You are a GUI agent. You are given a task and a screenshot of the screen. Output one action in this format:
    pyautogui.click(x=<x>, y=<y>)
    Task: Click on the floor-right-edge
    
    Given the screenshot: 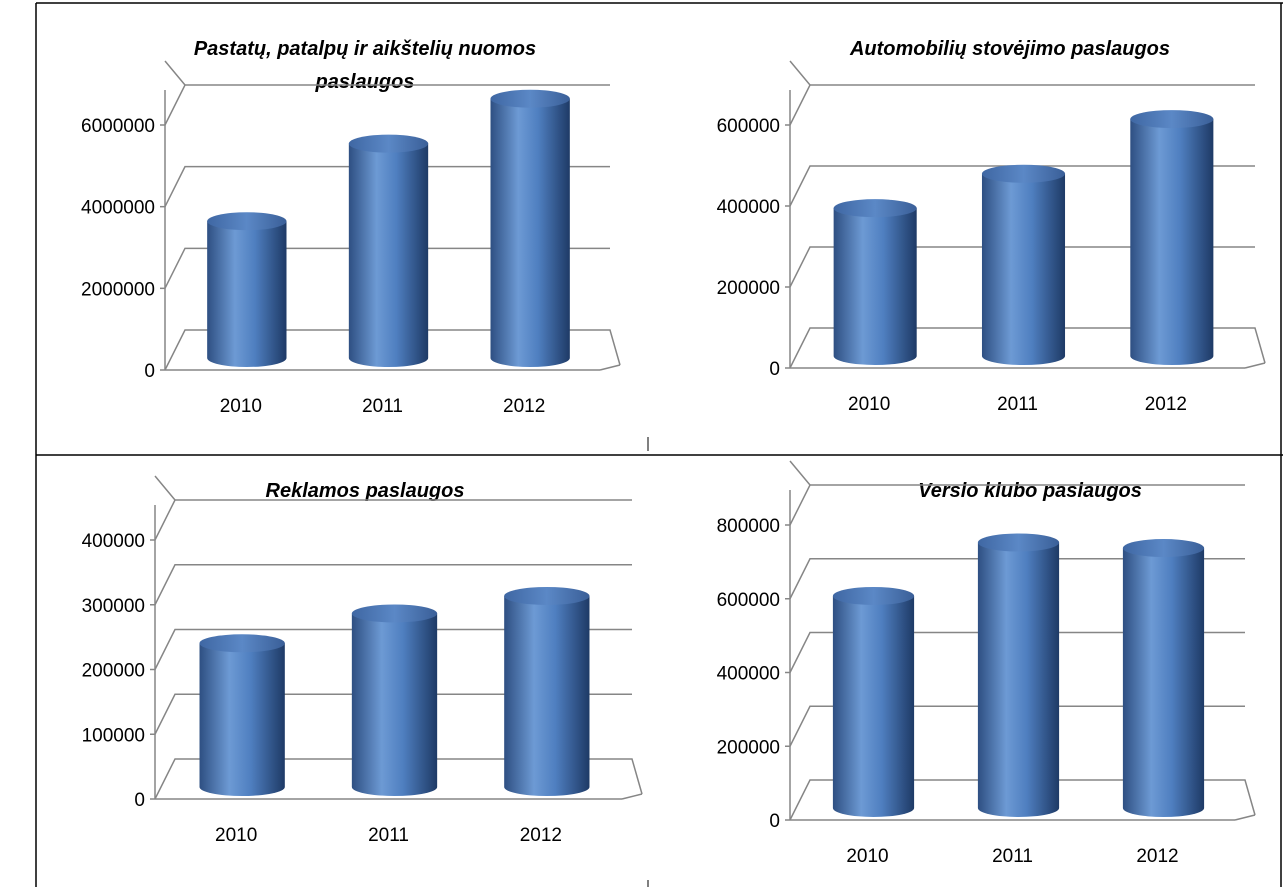 What is the action you would take?
    pyautogui.click(x=1245, y=817)
    